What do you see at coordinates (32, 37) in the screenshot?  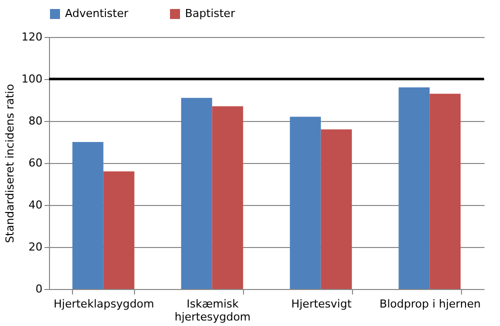 I see `y-tick-label: 120` at bounding box center [32, 37].